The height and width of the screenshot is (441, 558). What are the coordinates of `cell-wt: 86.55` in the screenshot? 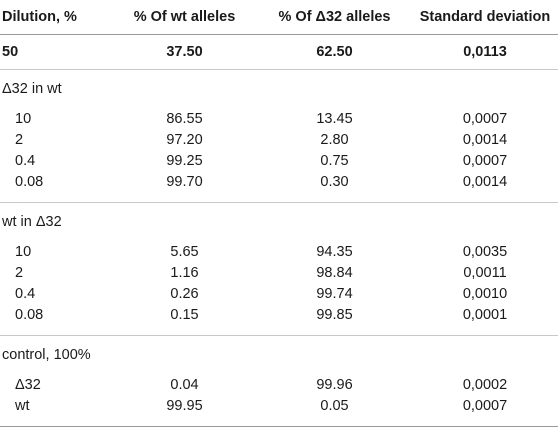 It's located at (184, 118).